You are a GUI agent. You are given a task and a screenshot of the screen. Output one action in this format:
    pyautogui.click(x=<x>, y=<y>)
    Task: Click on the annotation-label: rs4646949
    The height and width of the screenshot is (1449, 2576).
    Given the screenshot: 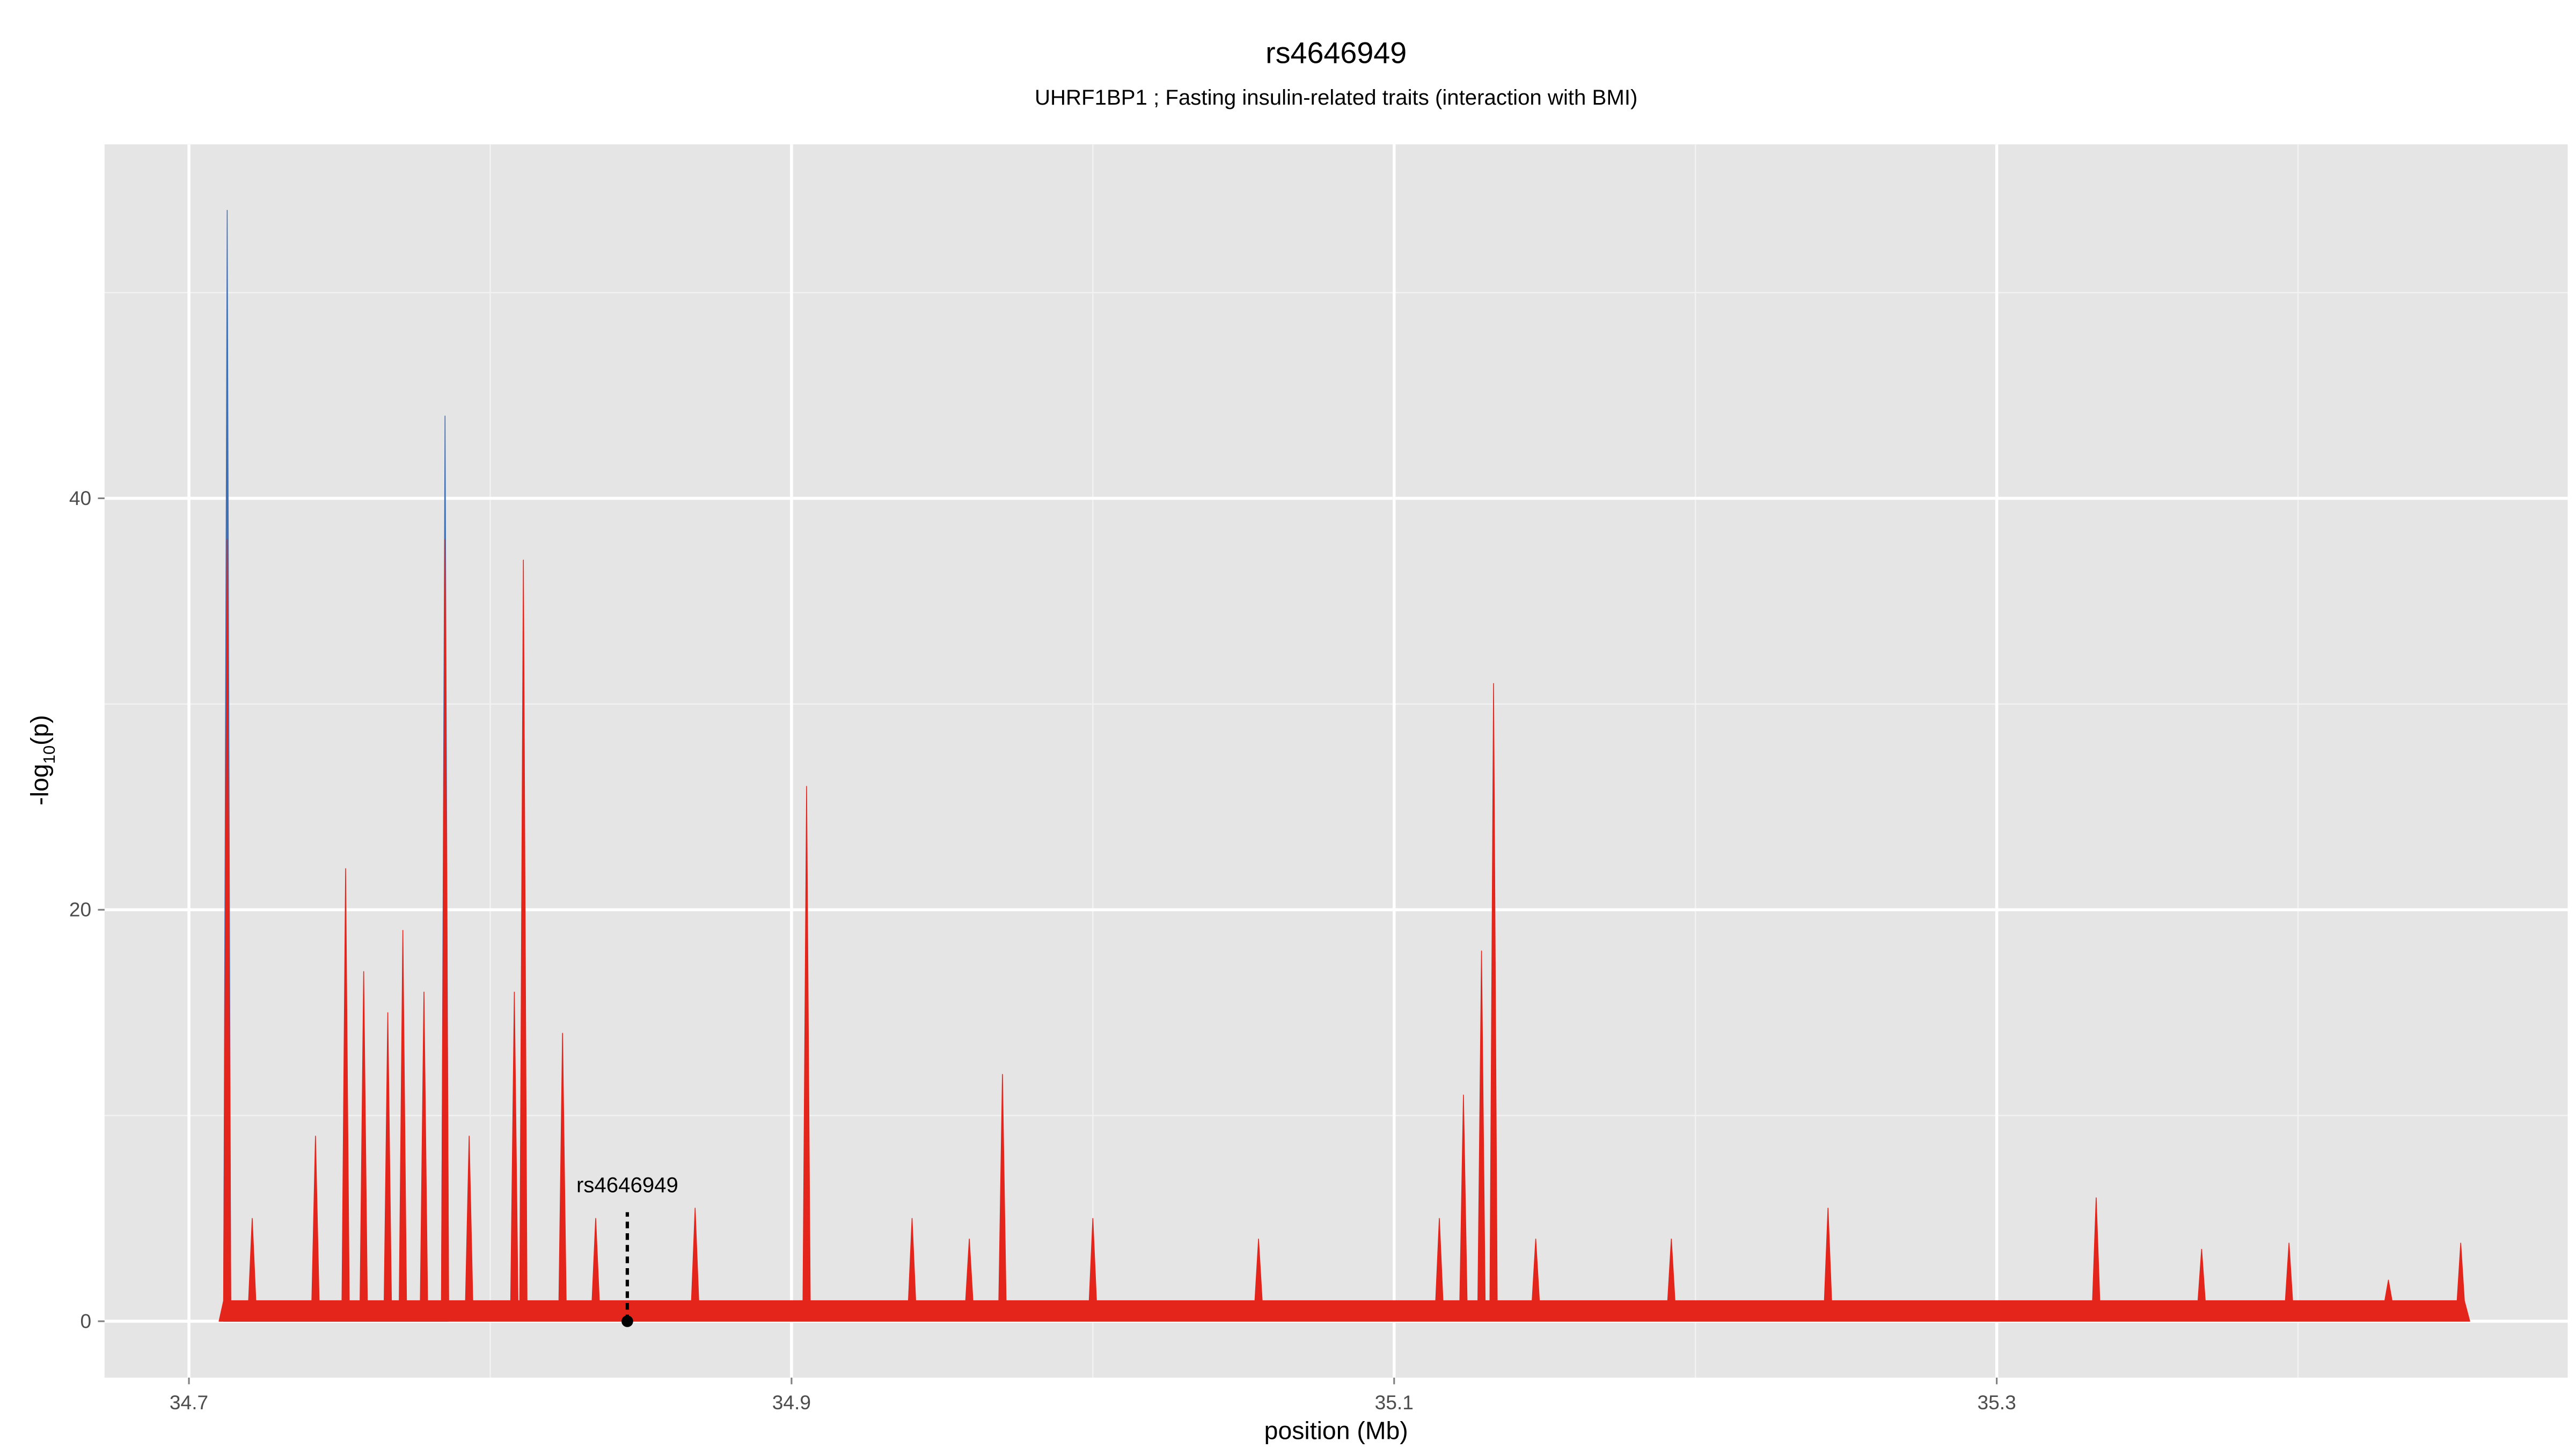 What is the action you would take?
    pyautogui.click(x=627, y=1185)
    